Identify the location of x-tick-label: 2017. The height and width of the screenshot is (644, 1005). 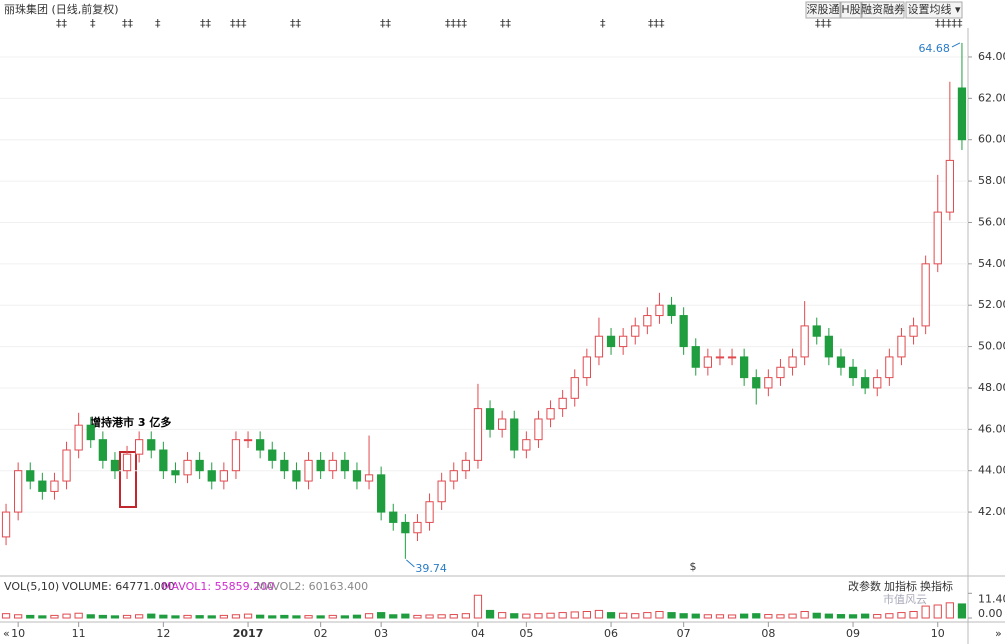
(248, 633).